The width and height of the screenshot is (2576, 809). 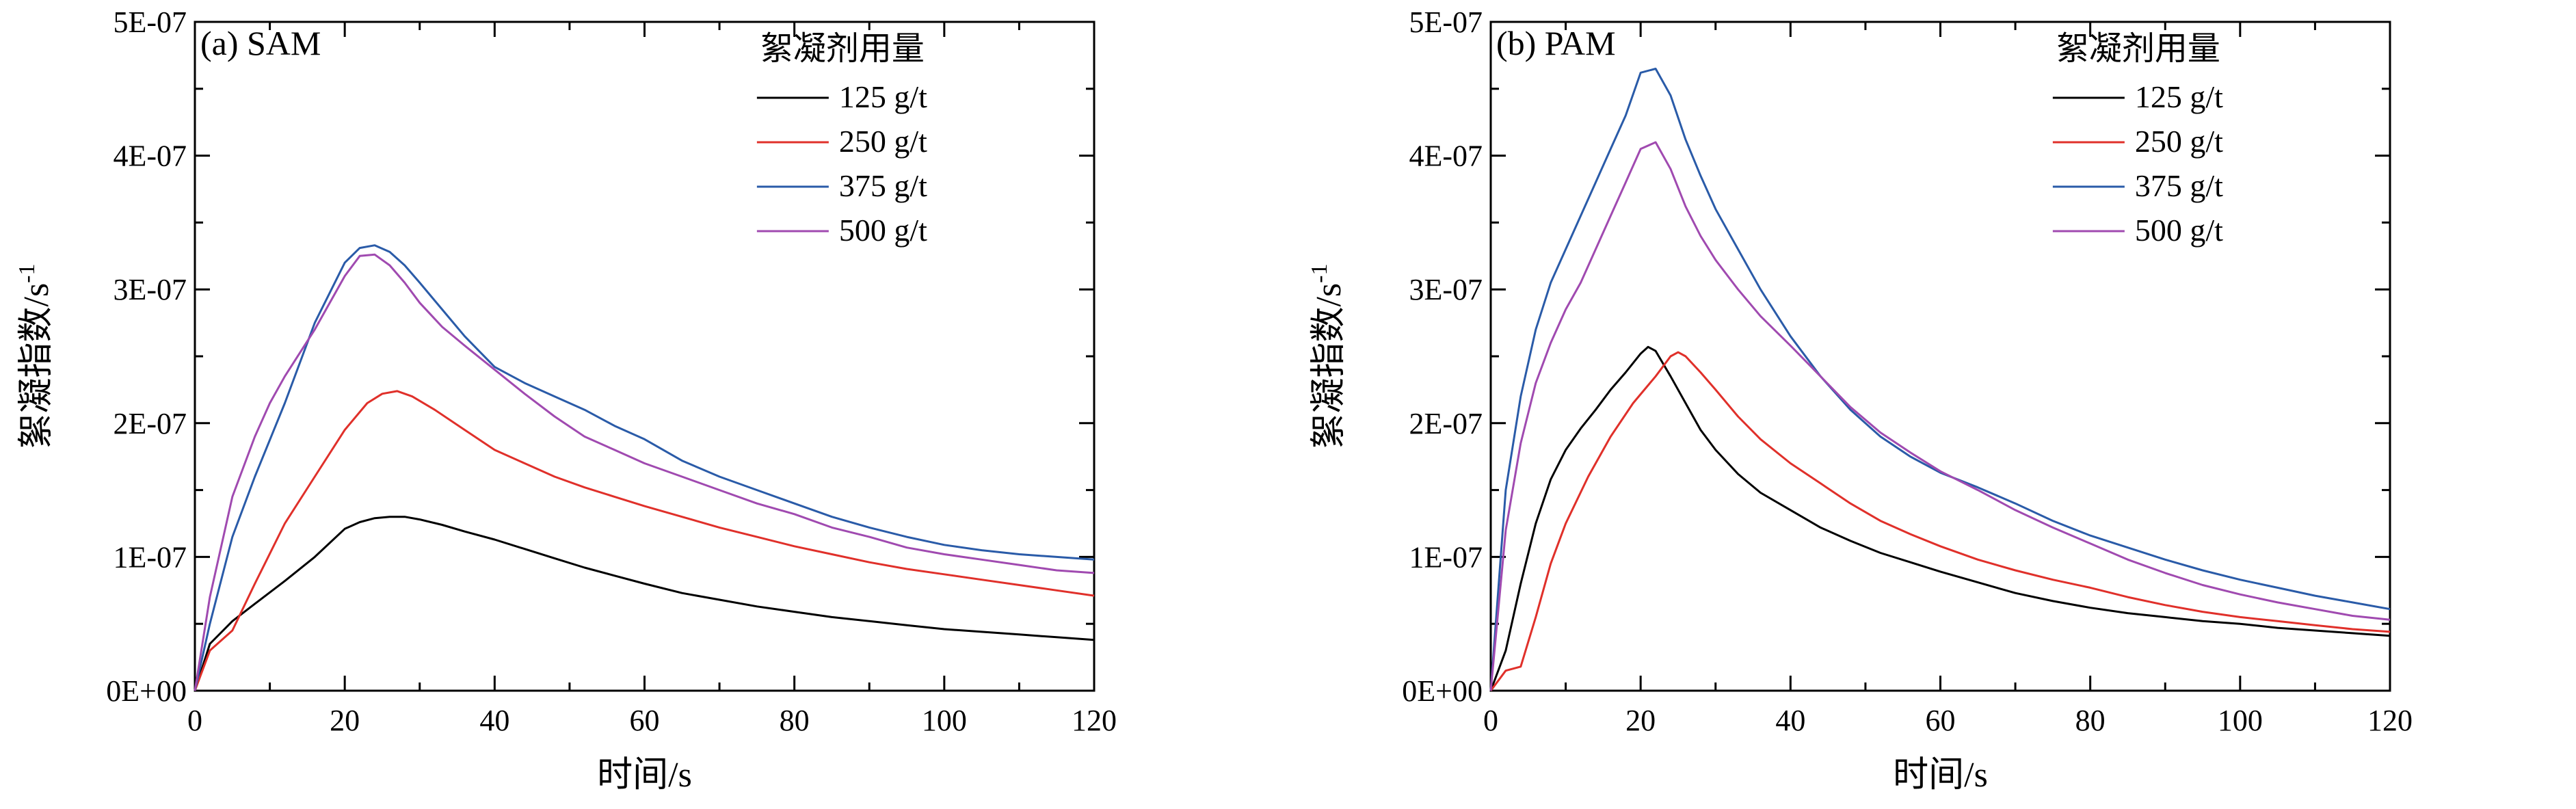 I want to click on panel-label: (a) SAM, so click(x=260, y=43).